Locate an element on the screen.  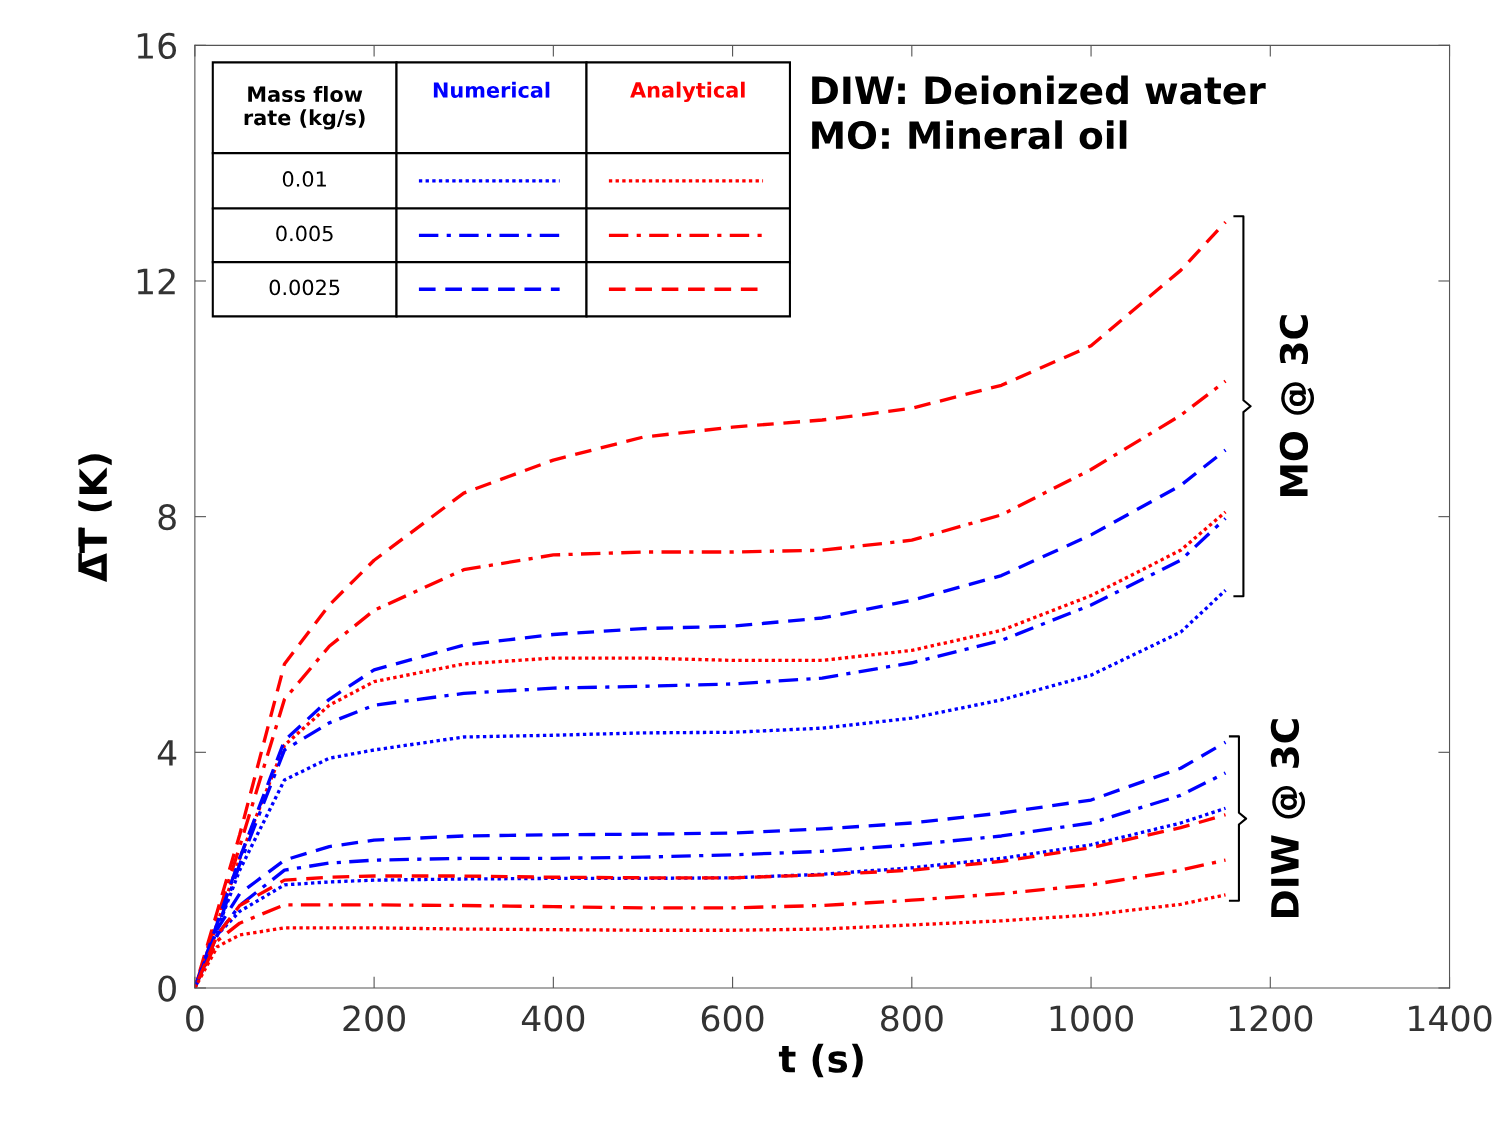
annotation: Numerical is located at coordinates (491, 89).